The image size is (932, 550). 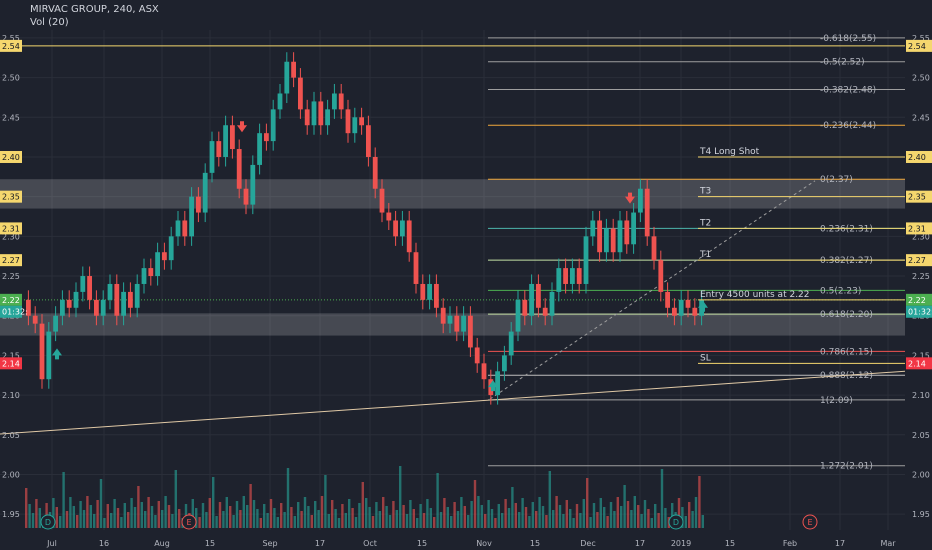 What do you see at coordinates (11, 78) in the screenshot?
I see `y-tick-left-1: 2.50` at bounding box center [11, 78].